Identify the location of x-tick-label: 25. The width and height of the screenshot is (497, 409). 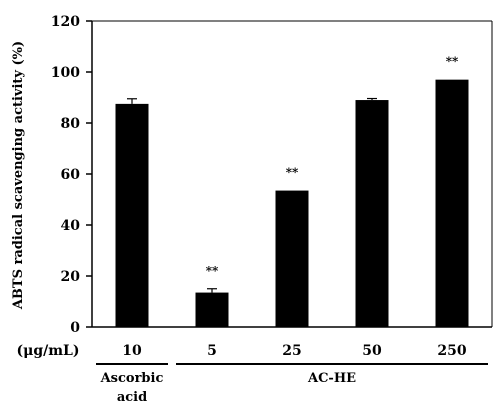
(291, 351).